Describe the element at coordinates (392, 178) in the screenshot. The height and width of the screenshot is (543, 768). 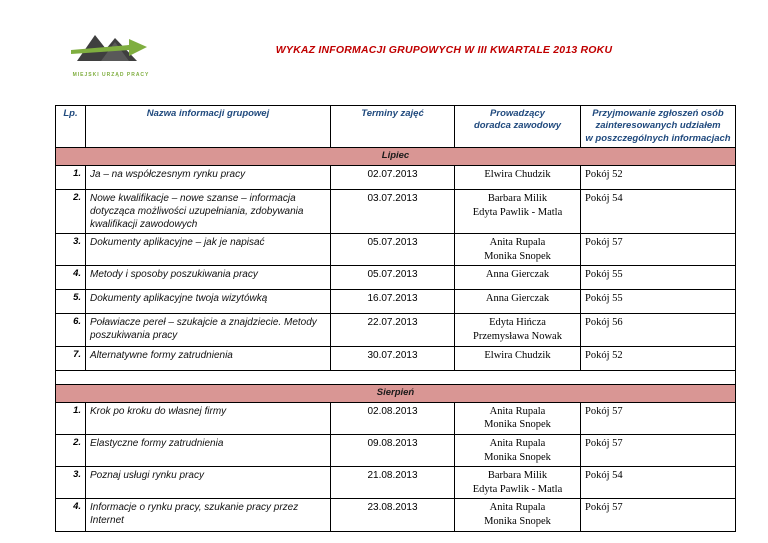
I see `cell-date: 02.07.2013` at that location.